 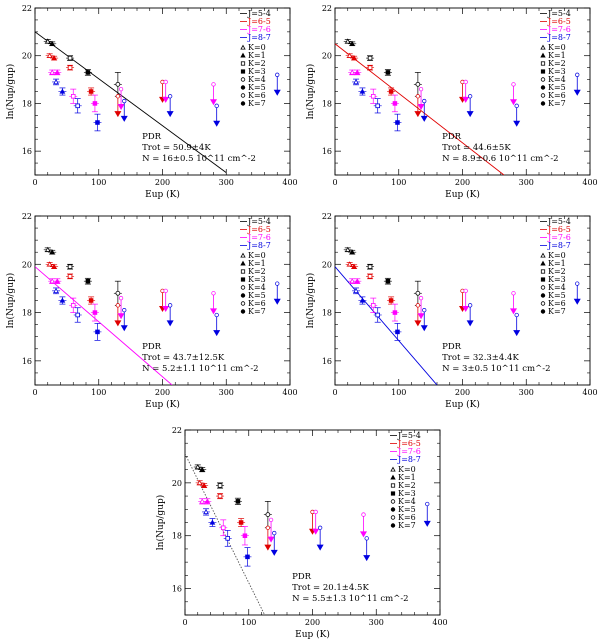 What do you see at coordinates (496, 369) in the screenshot?
I see `fit-annotation: N = 3±0.5 10^11 cm^-2` at bounding box center [496, 369].